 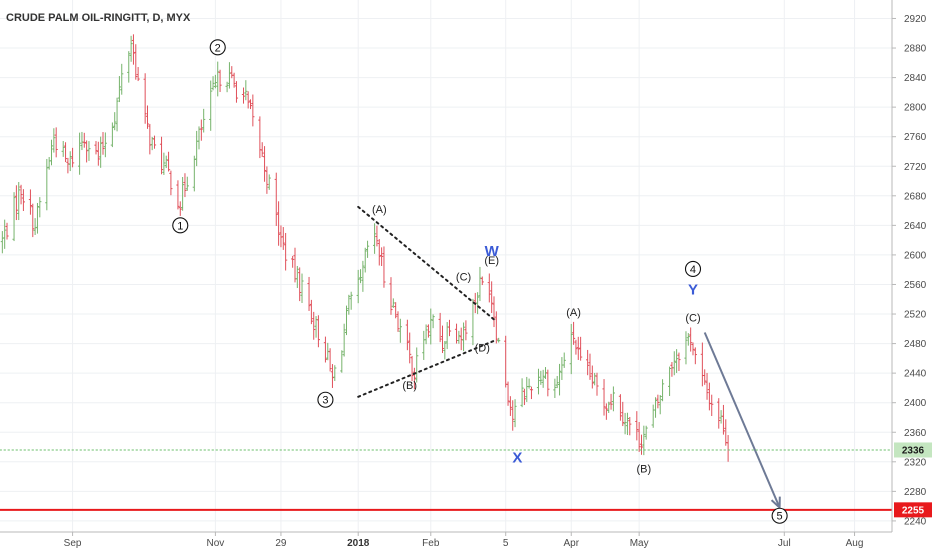 I want to click on y-tick-label: 2440, so click(x=915, y=374).